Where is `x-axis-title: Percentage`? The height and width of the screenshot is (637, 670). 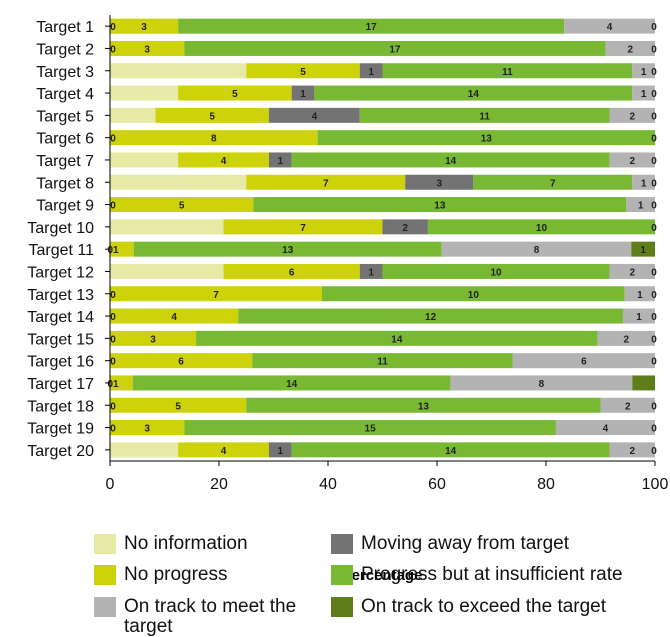 x-axis-title: Percentage is located at coordinates (382, 575).